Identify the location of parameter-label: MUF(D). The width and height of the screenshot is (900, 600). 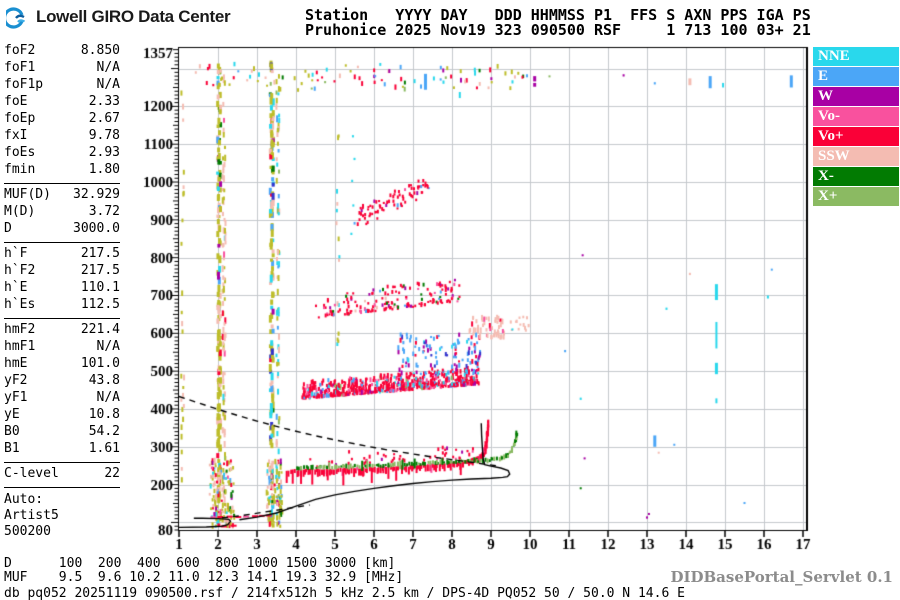
(27, 194).